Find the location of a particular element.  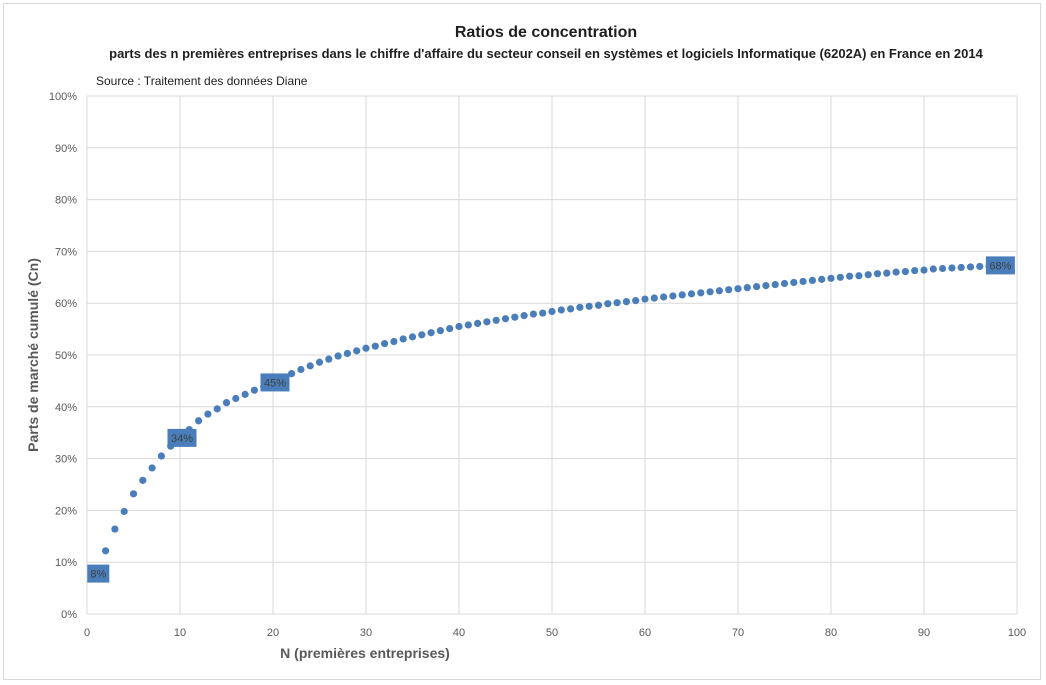

x-axis-title: N (premières entreprises) is located at coordinates (365, 653).